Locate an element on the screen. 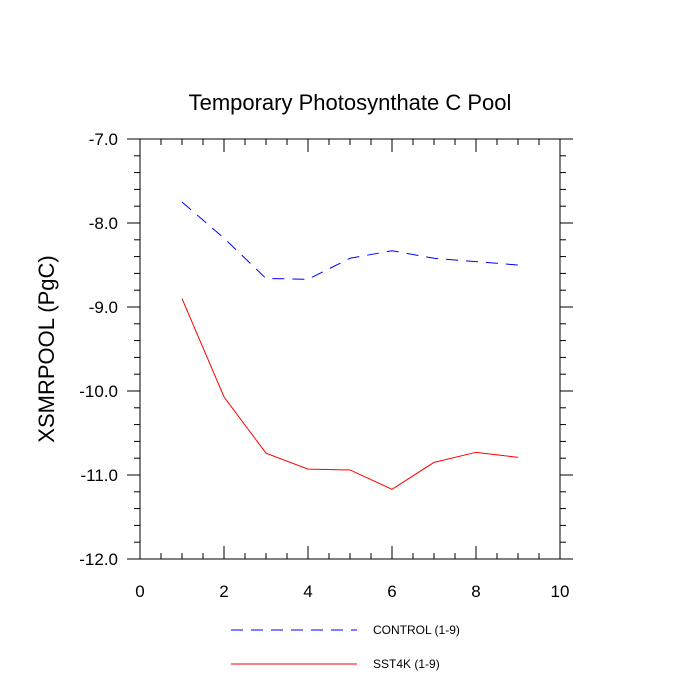  y-tick-label: -11.0 is located at coordinates (100, 475).